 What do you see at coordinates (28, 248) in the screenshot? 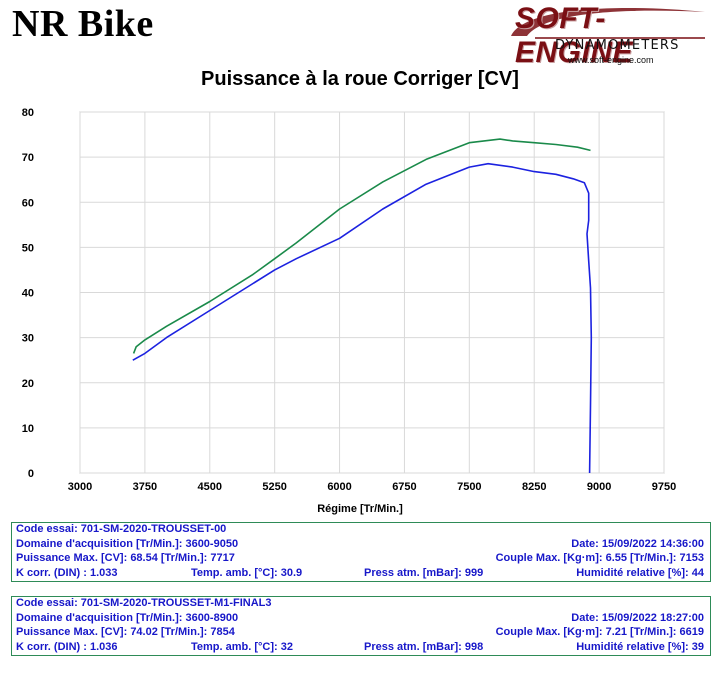
I see `y-tick-label: 50` at bounding box center [28, 248].